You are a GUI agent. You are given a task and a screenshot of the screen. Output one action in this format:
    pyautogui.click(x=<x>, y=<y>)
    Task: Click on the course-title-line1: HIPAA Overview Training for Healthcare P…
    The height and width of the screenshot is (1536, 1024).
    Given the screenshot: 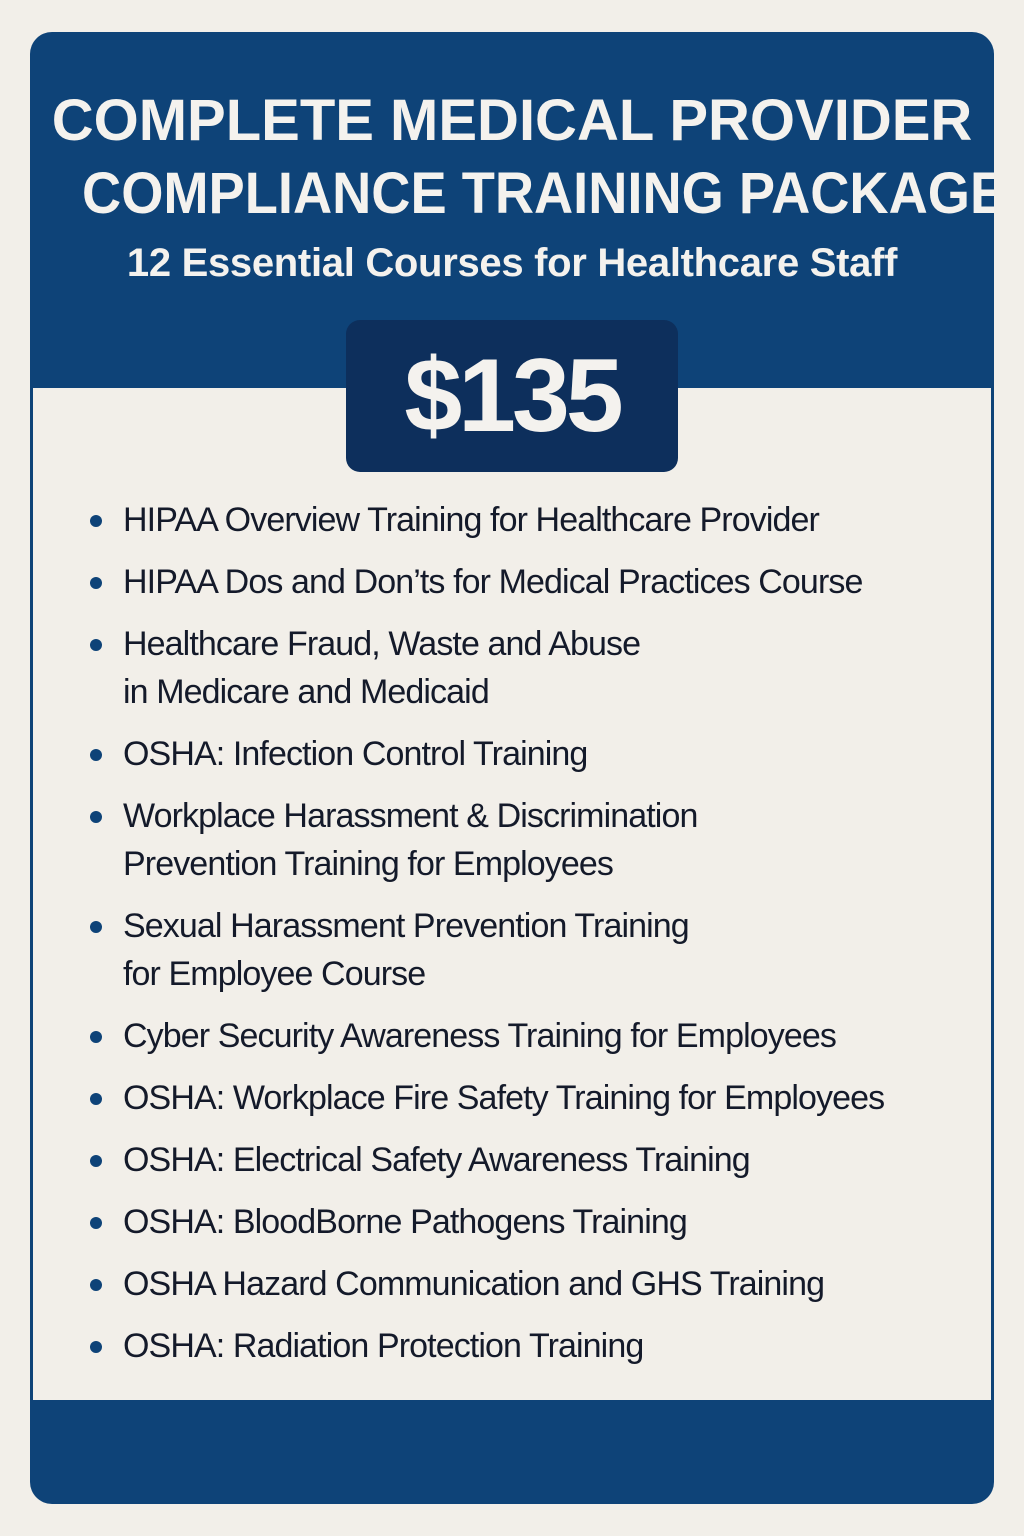 What is the action you would take?
    pyautogui.click(x=471, y=520)
    